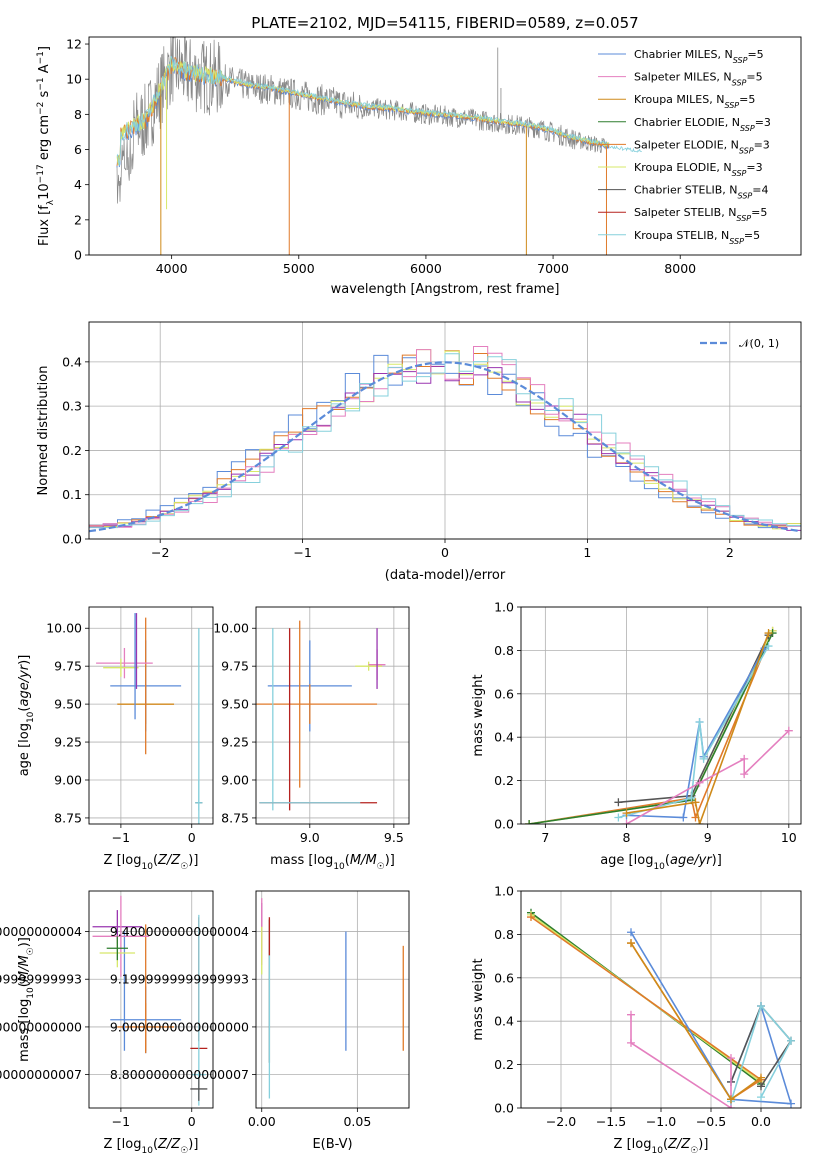  What do you see at coordinates (68, 742) in the screenshot?
I see `y-tick-label: 9.25` at bounding box center [68, 742].